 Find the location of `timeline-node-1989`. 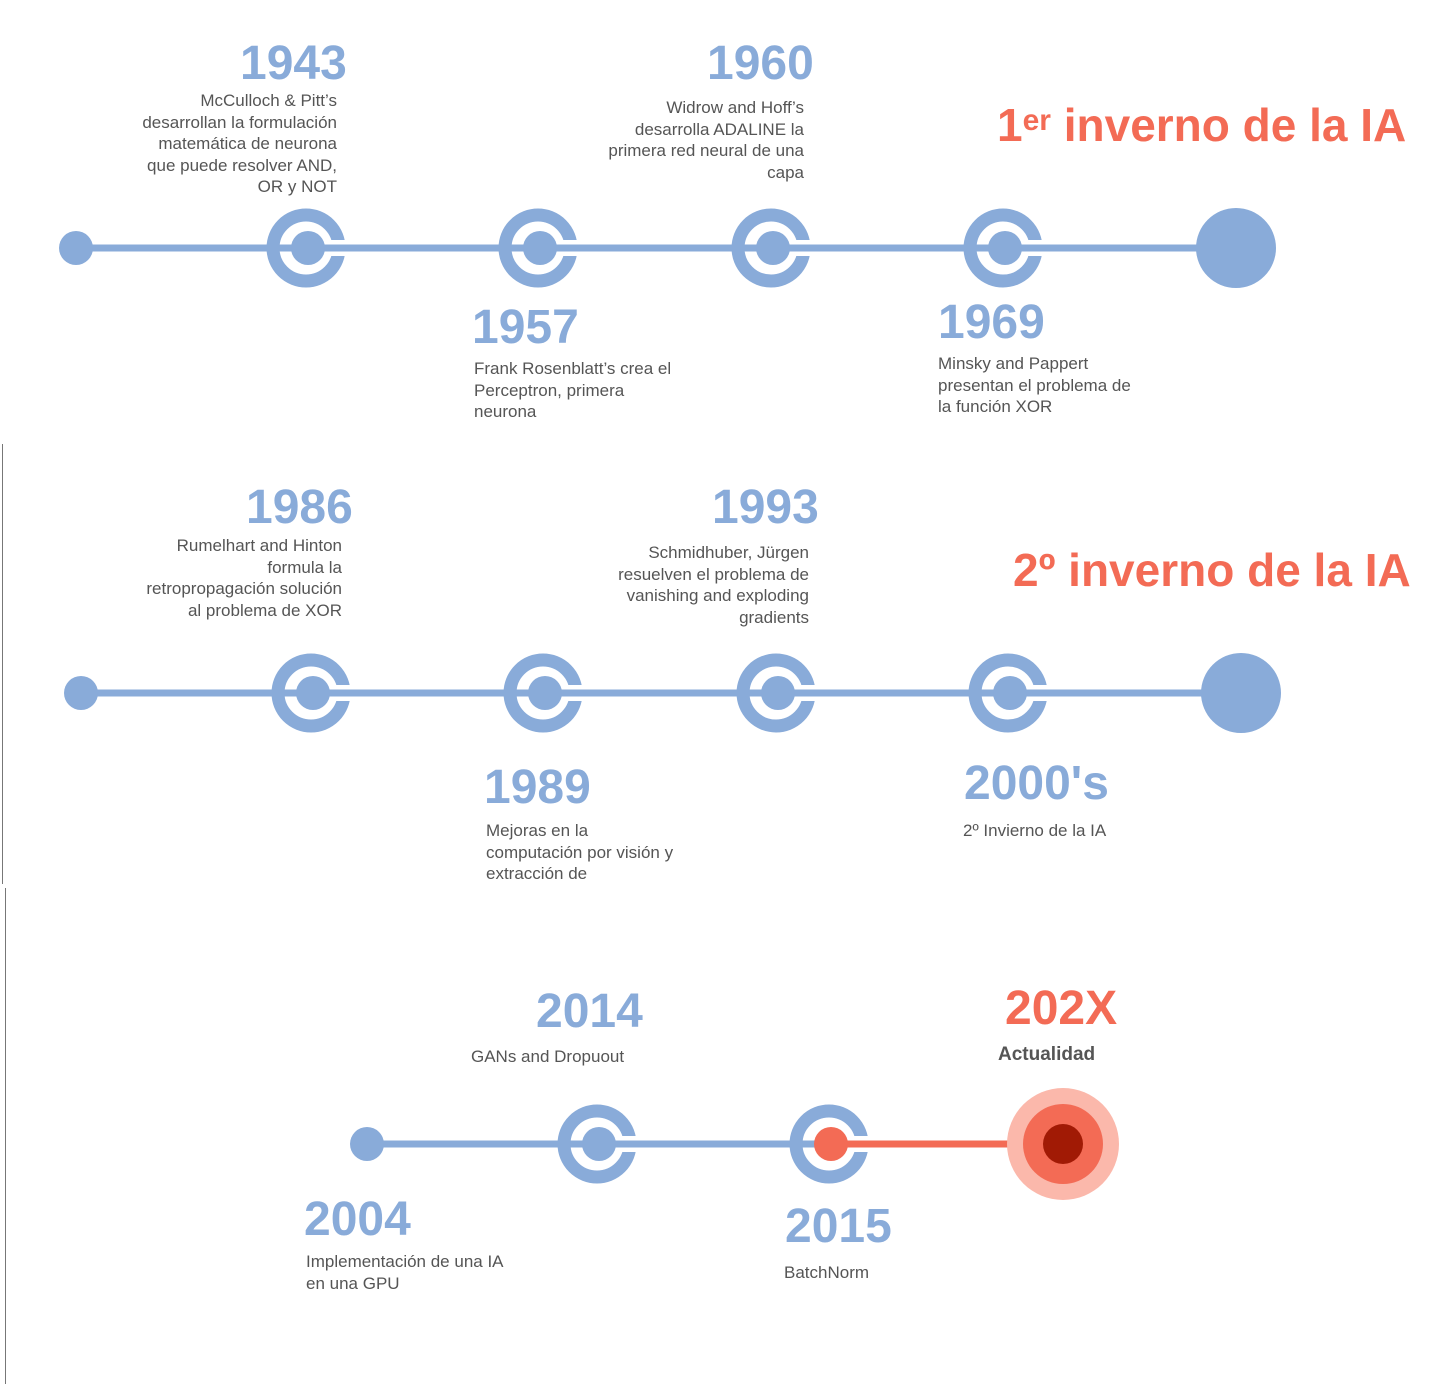

timeline-node-1989 is located at coordinates (546, 693).